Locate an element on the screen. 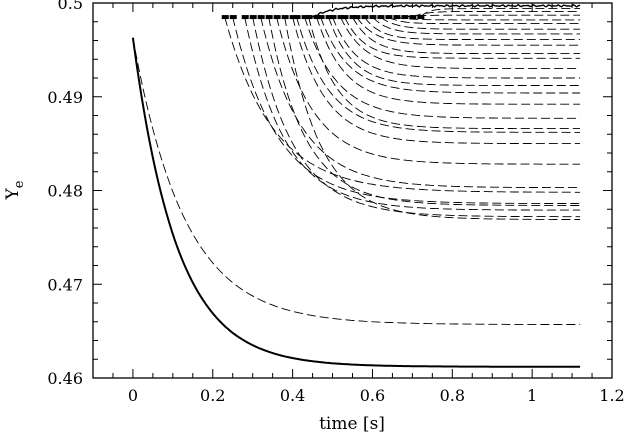 This screenshot has width=625, height=434. x-axis-label: time [s] is located at coordinates (352, 424).